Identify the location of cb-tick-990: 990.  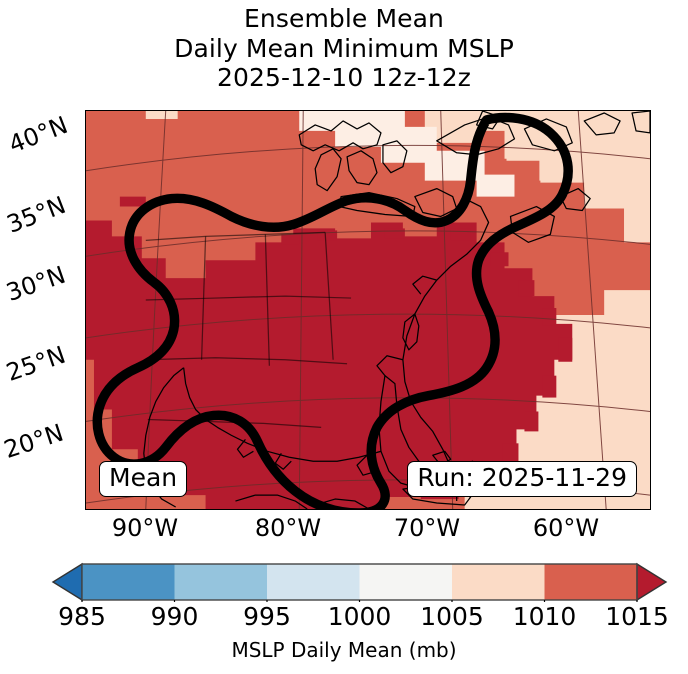
(174, 616).